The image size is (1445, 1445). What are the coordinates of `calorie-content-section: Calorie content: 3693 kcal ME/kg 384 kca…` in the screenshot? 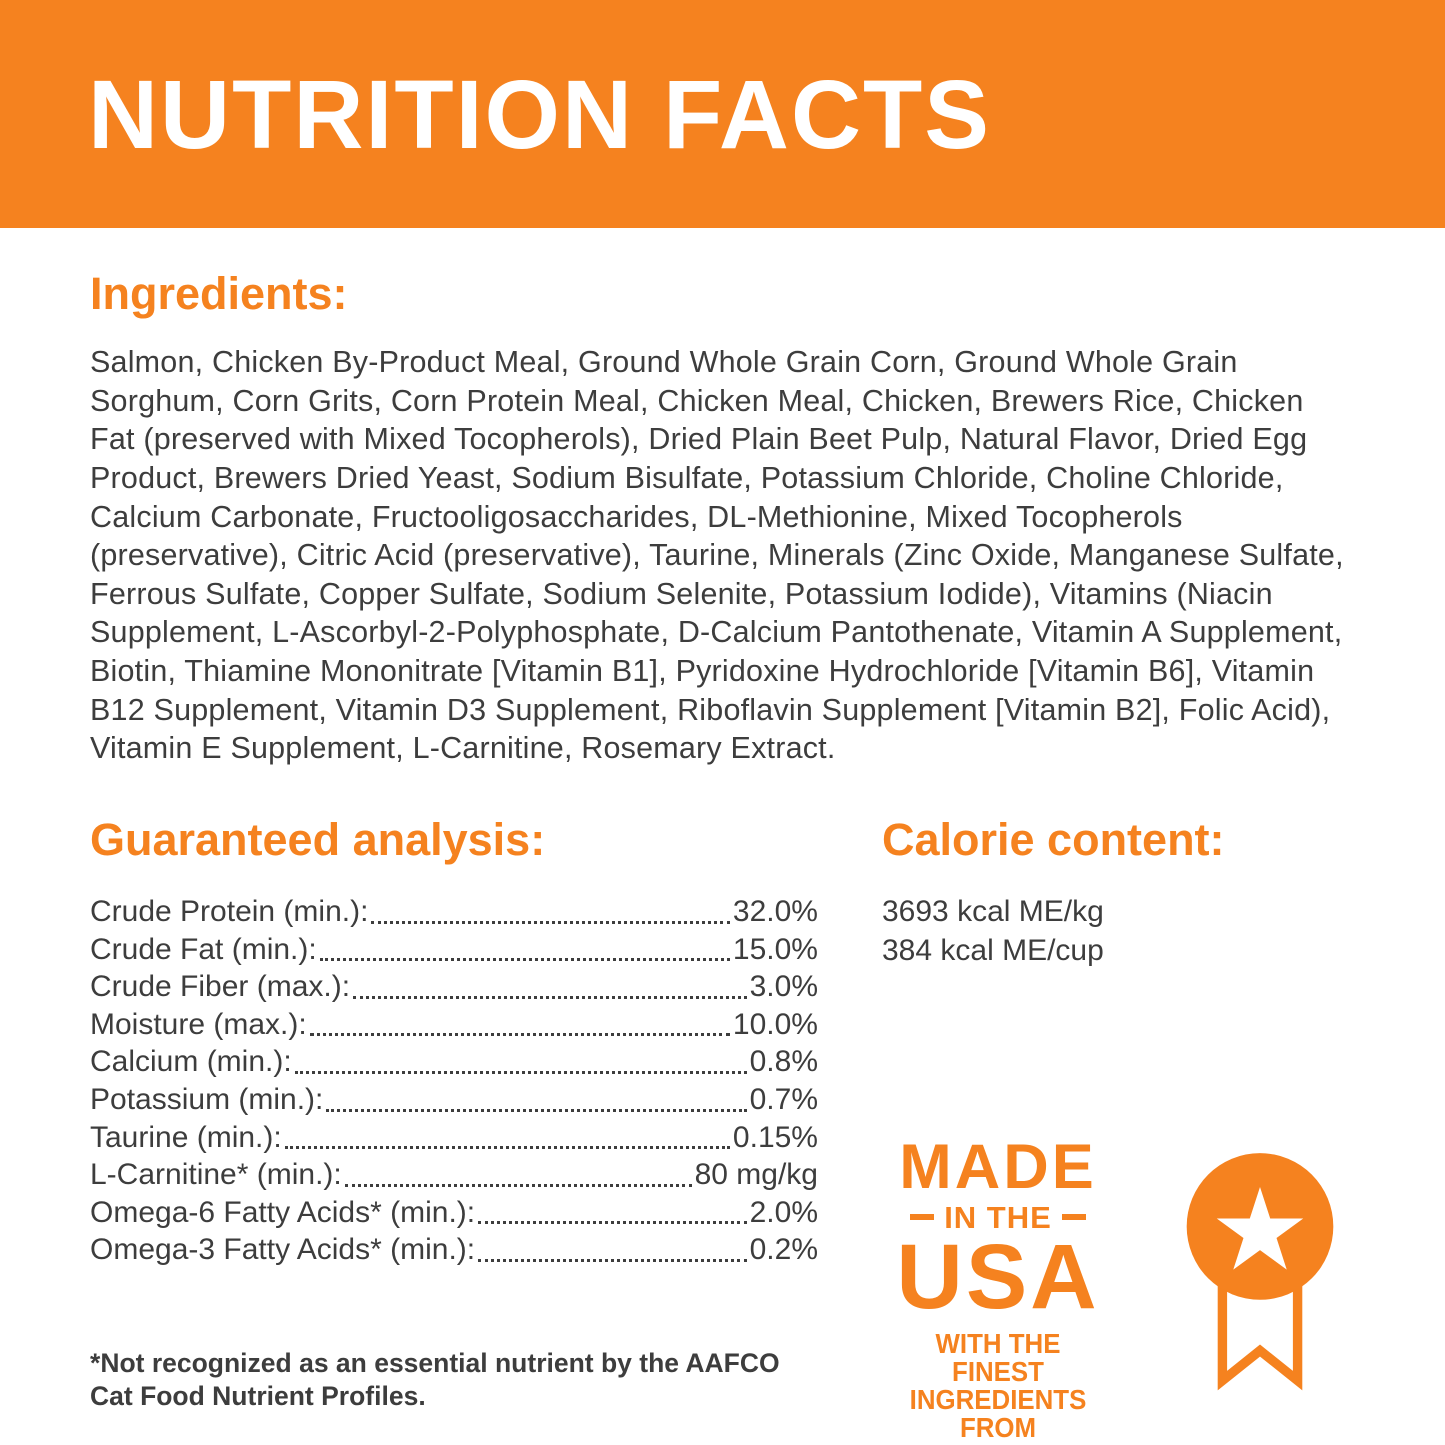 It's located at (1118, 1130).